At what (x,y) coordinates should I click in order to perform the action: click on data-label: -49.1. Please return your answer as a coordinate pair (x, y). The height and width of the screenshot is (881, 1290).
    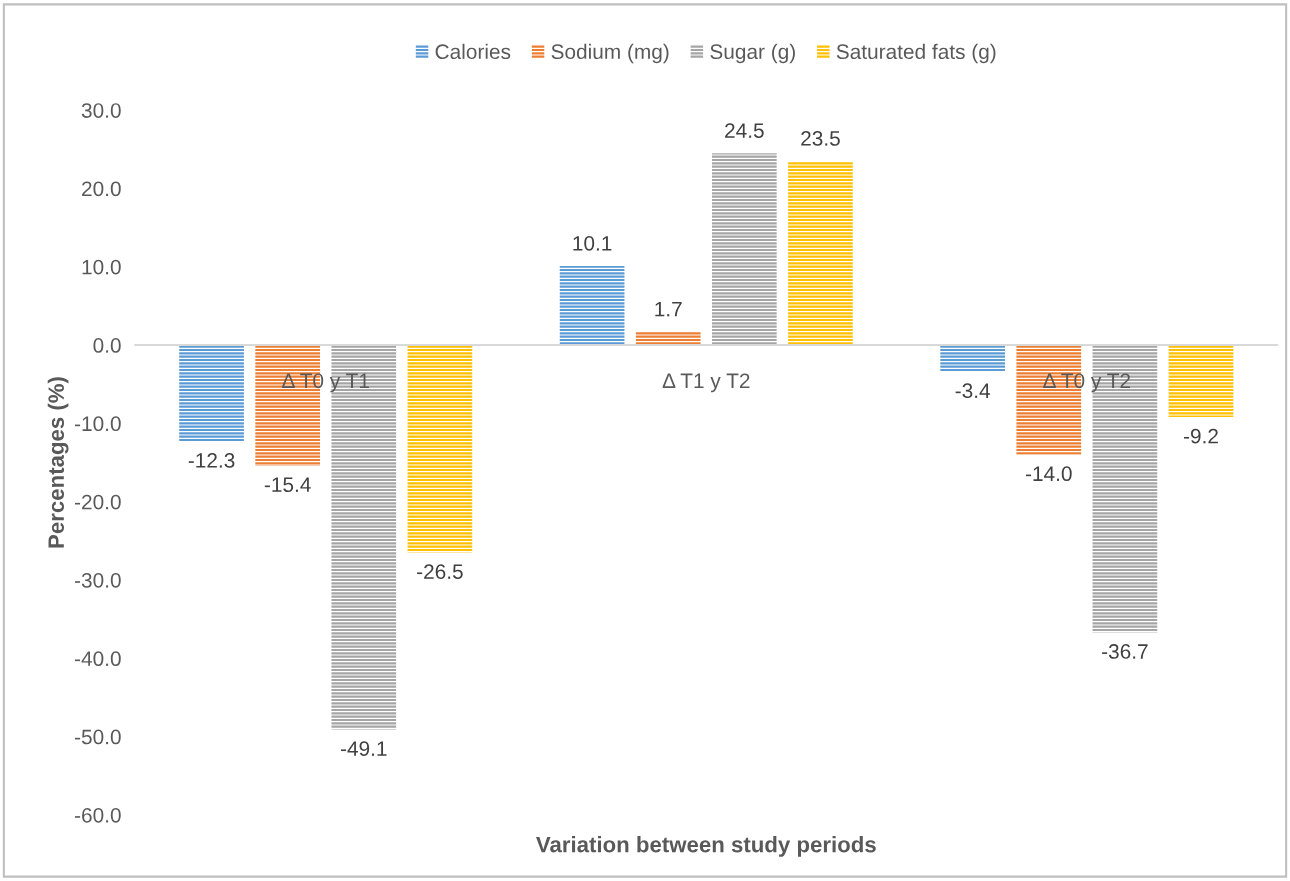
    Looking at the image, I should click on (363, 748).